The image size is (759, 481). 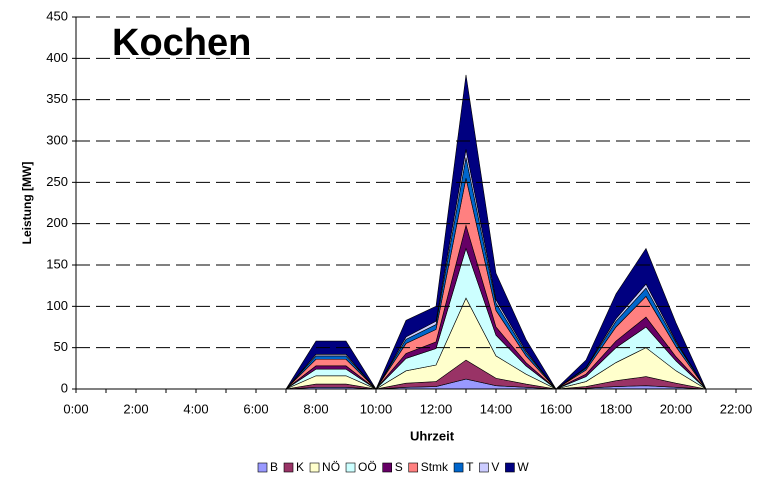 What do you see at coordinates (736, 408) in the screenshot?
I see `x-tick-label: 22:00` at bounding box center [736, 408].